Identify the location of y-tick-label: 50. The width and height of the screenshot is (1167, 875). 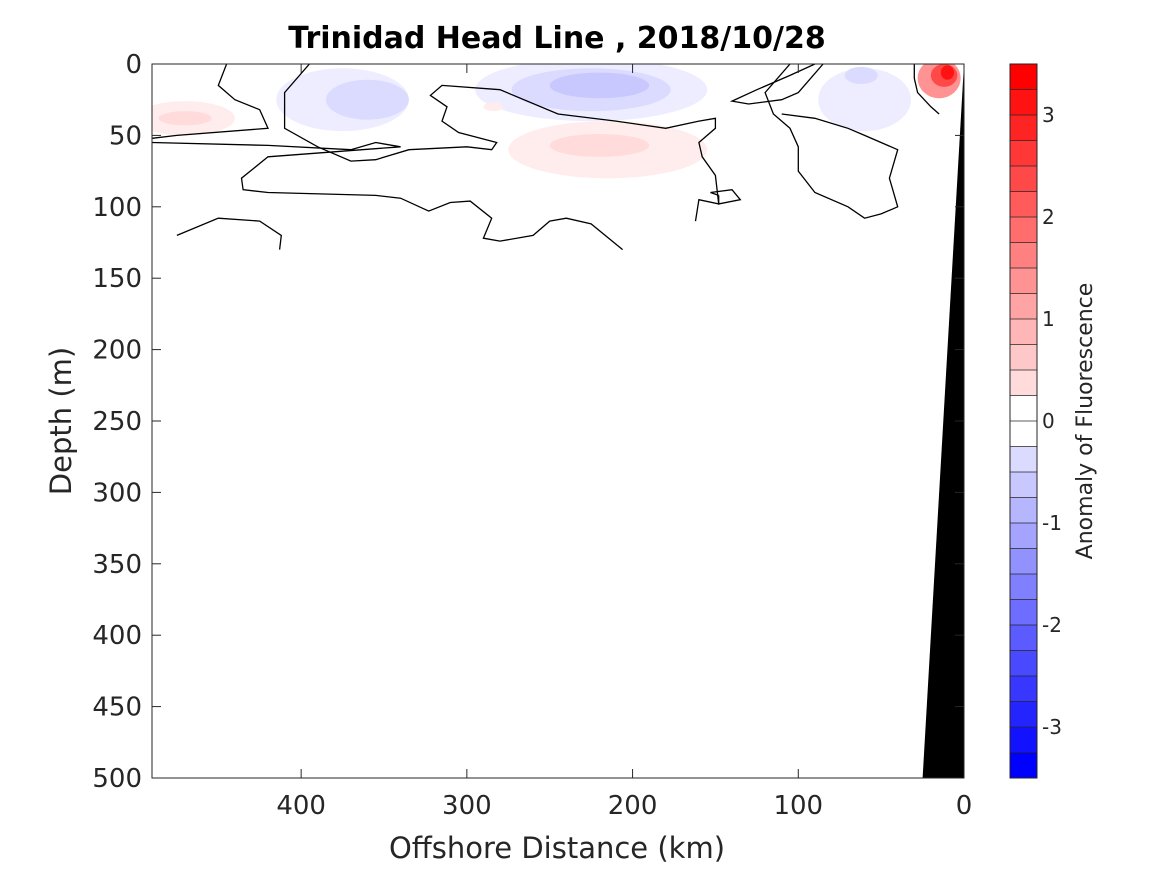
(125, 136).